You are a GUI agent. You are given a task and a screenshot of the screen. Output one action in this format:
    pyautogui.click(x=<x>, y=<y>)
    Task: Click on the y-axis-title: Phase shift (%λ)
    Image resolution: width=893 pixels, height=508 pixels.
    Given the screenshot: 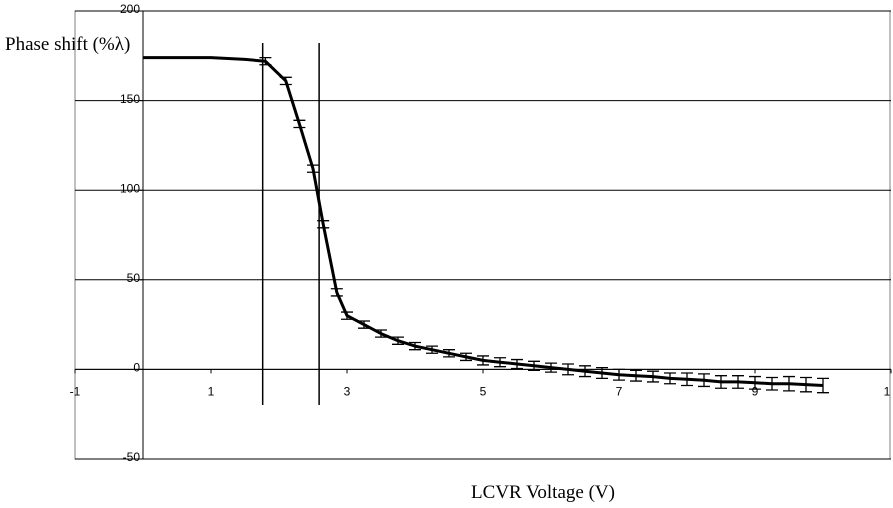 What is the action you would take?
    pyautogui.click(x=67, y=44)
    